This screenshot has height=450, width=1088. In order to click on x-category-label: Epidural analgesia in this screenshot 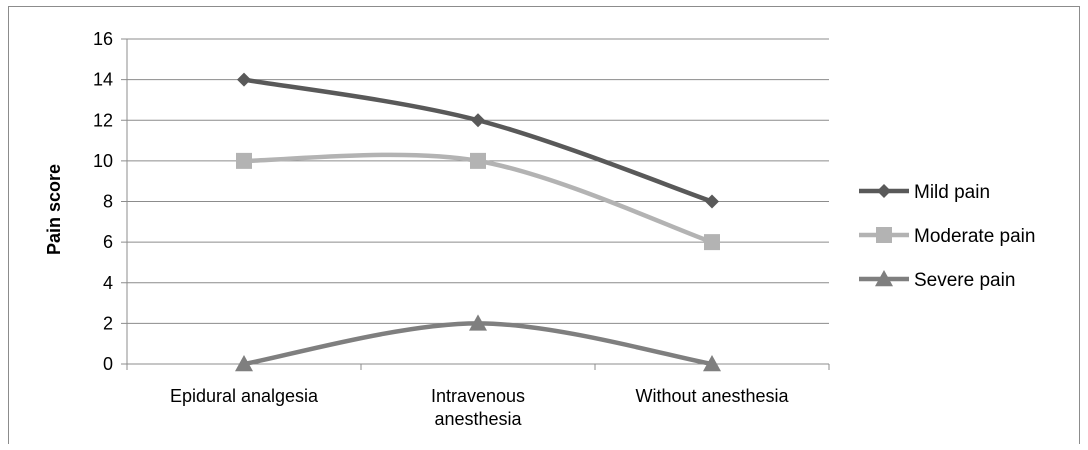, I will do `click(244, 396)`.